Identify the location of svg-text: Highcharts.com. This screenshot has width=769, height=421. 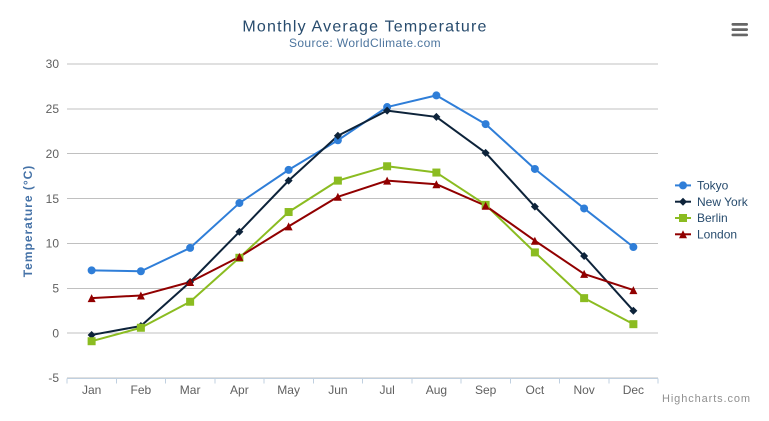
(706, 399).